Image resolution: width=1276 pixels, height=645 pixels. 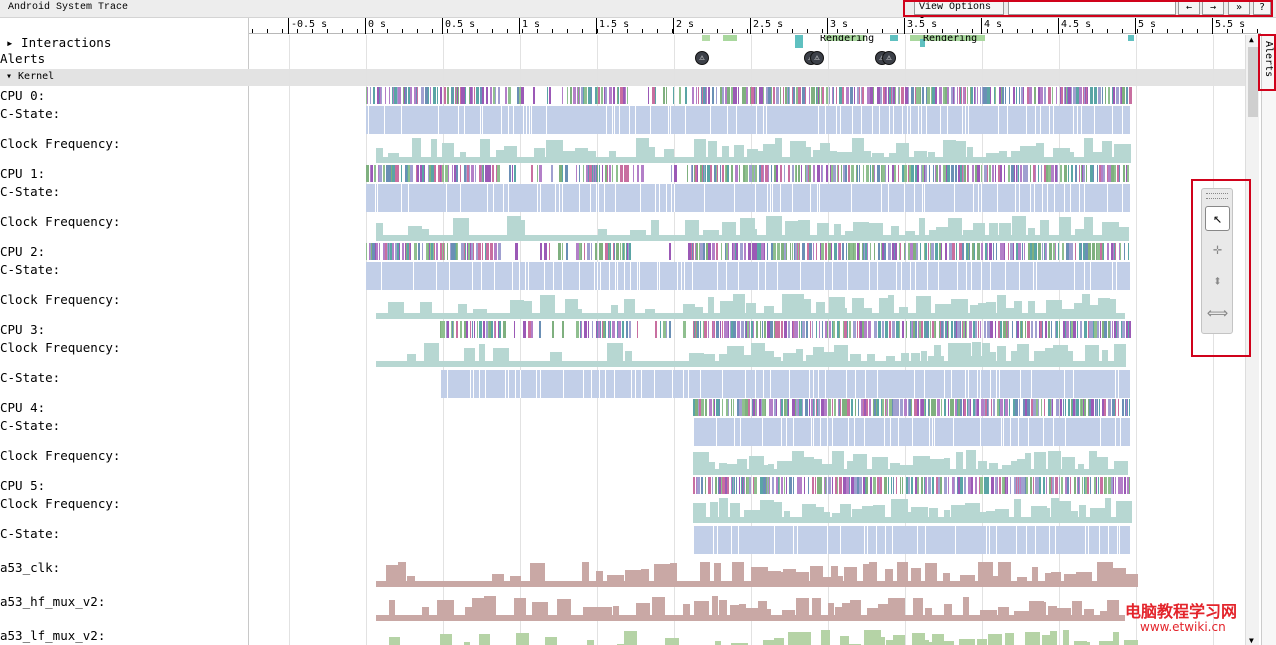 I want to click on alerts-side-panel-tab: Alerts, so click(x=1268, y=340).